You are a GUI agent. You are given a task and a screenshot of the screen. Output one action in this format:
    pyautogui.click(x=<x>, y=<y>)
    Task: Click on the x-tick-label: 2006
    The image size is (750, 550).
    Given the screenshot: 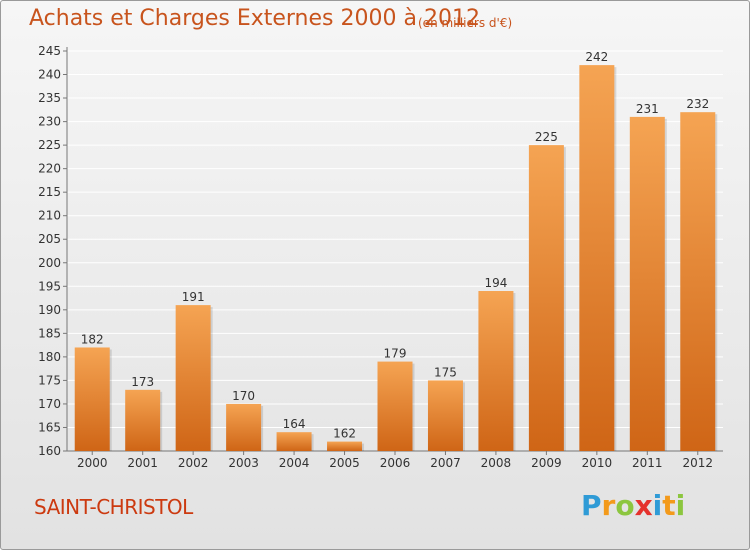 What is the action you would take?
    pyautogui.click(x=395, y=463)
    